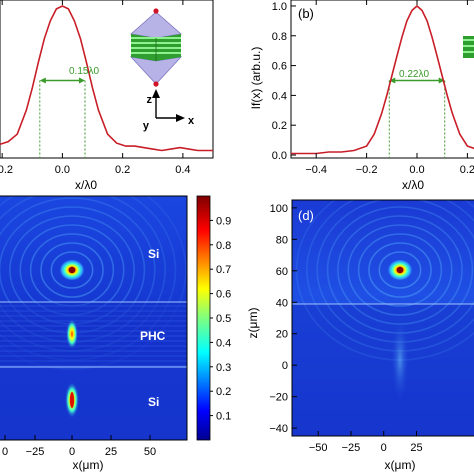 The width and height of the screenshot is (474, 474). Describe the element at coordinates (279, 7) in the screenshot. I see `y-tick-label: 1.0` at that location.